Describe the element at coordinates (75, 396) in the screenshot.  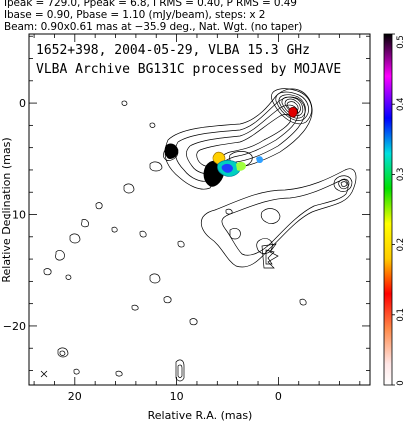
I see `x-tick-label: 20` at that location.